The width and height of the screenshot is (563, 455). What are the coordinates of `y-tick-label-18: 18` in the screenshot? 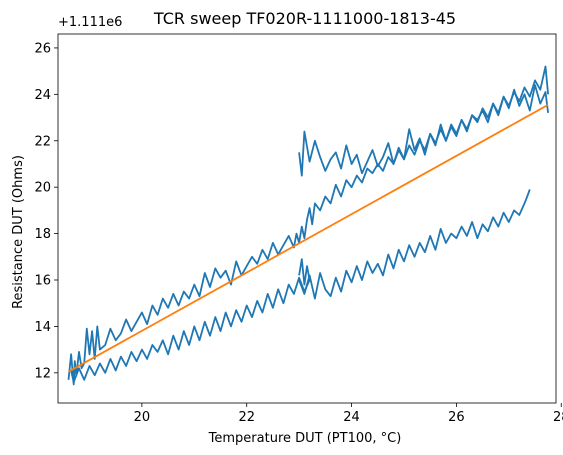 It's located at (42, 234).